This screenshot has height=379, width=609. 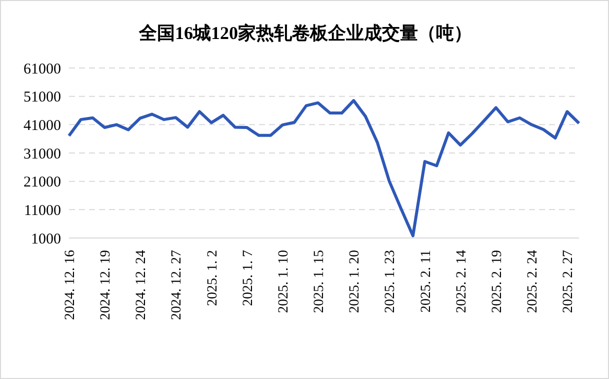 I want to click on x-tick-label: 2024. 12. 19, so click(x=106, y=285).